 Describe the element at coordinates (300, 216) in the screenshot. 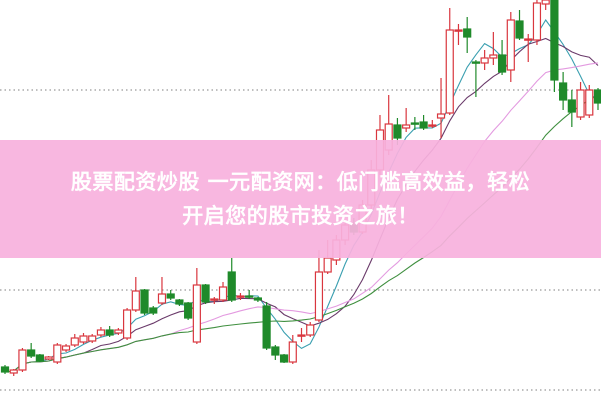

I see `banner-title-line-2: 开启您的股市投资之旅！` at that location.